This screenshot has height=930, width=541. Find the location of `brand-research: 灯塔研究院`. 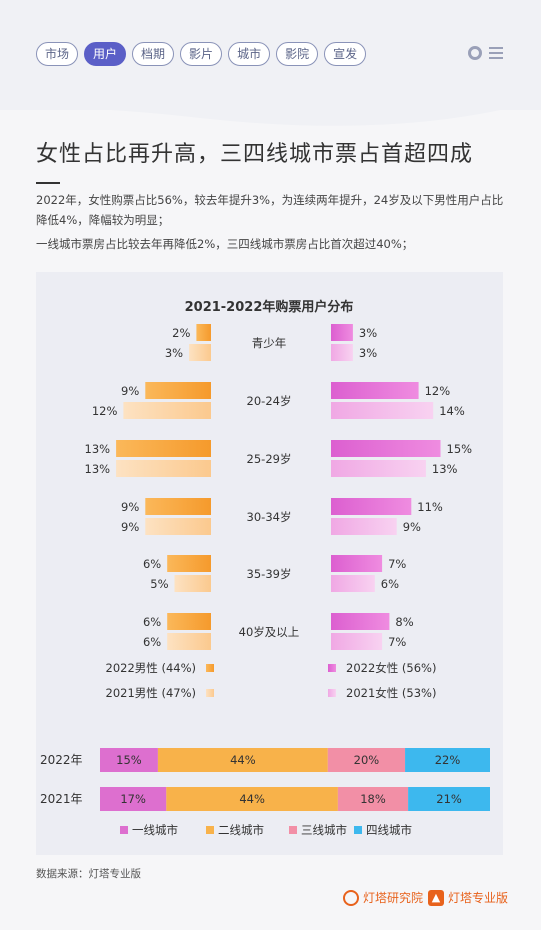

brand-research: 灯塔研究院 is located at coordinates (383, 897).